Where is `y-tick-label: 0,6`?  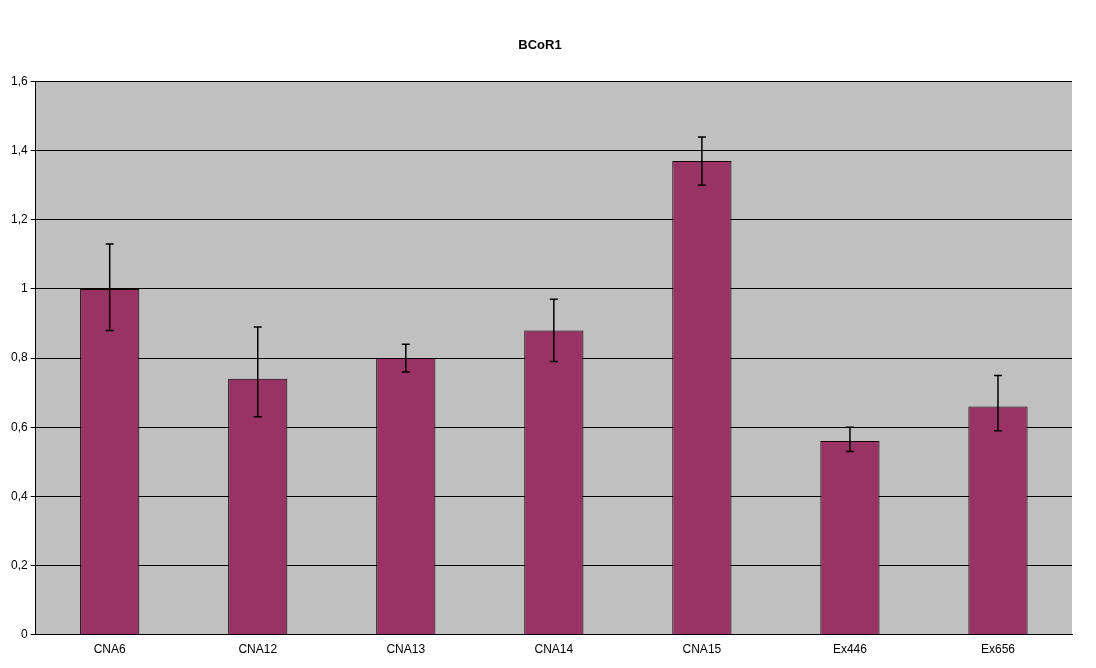
y-tick-label: 0,6 is located at coordinates (19, 426).